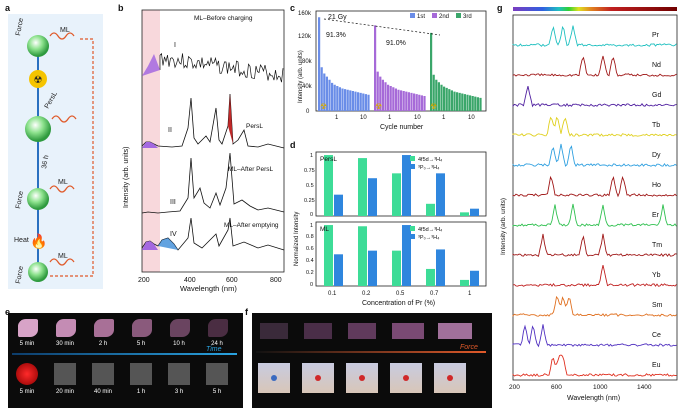 The image size is (685, 410). I want to click on dBot-bar-0.1-0, so click(328, 255).